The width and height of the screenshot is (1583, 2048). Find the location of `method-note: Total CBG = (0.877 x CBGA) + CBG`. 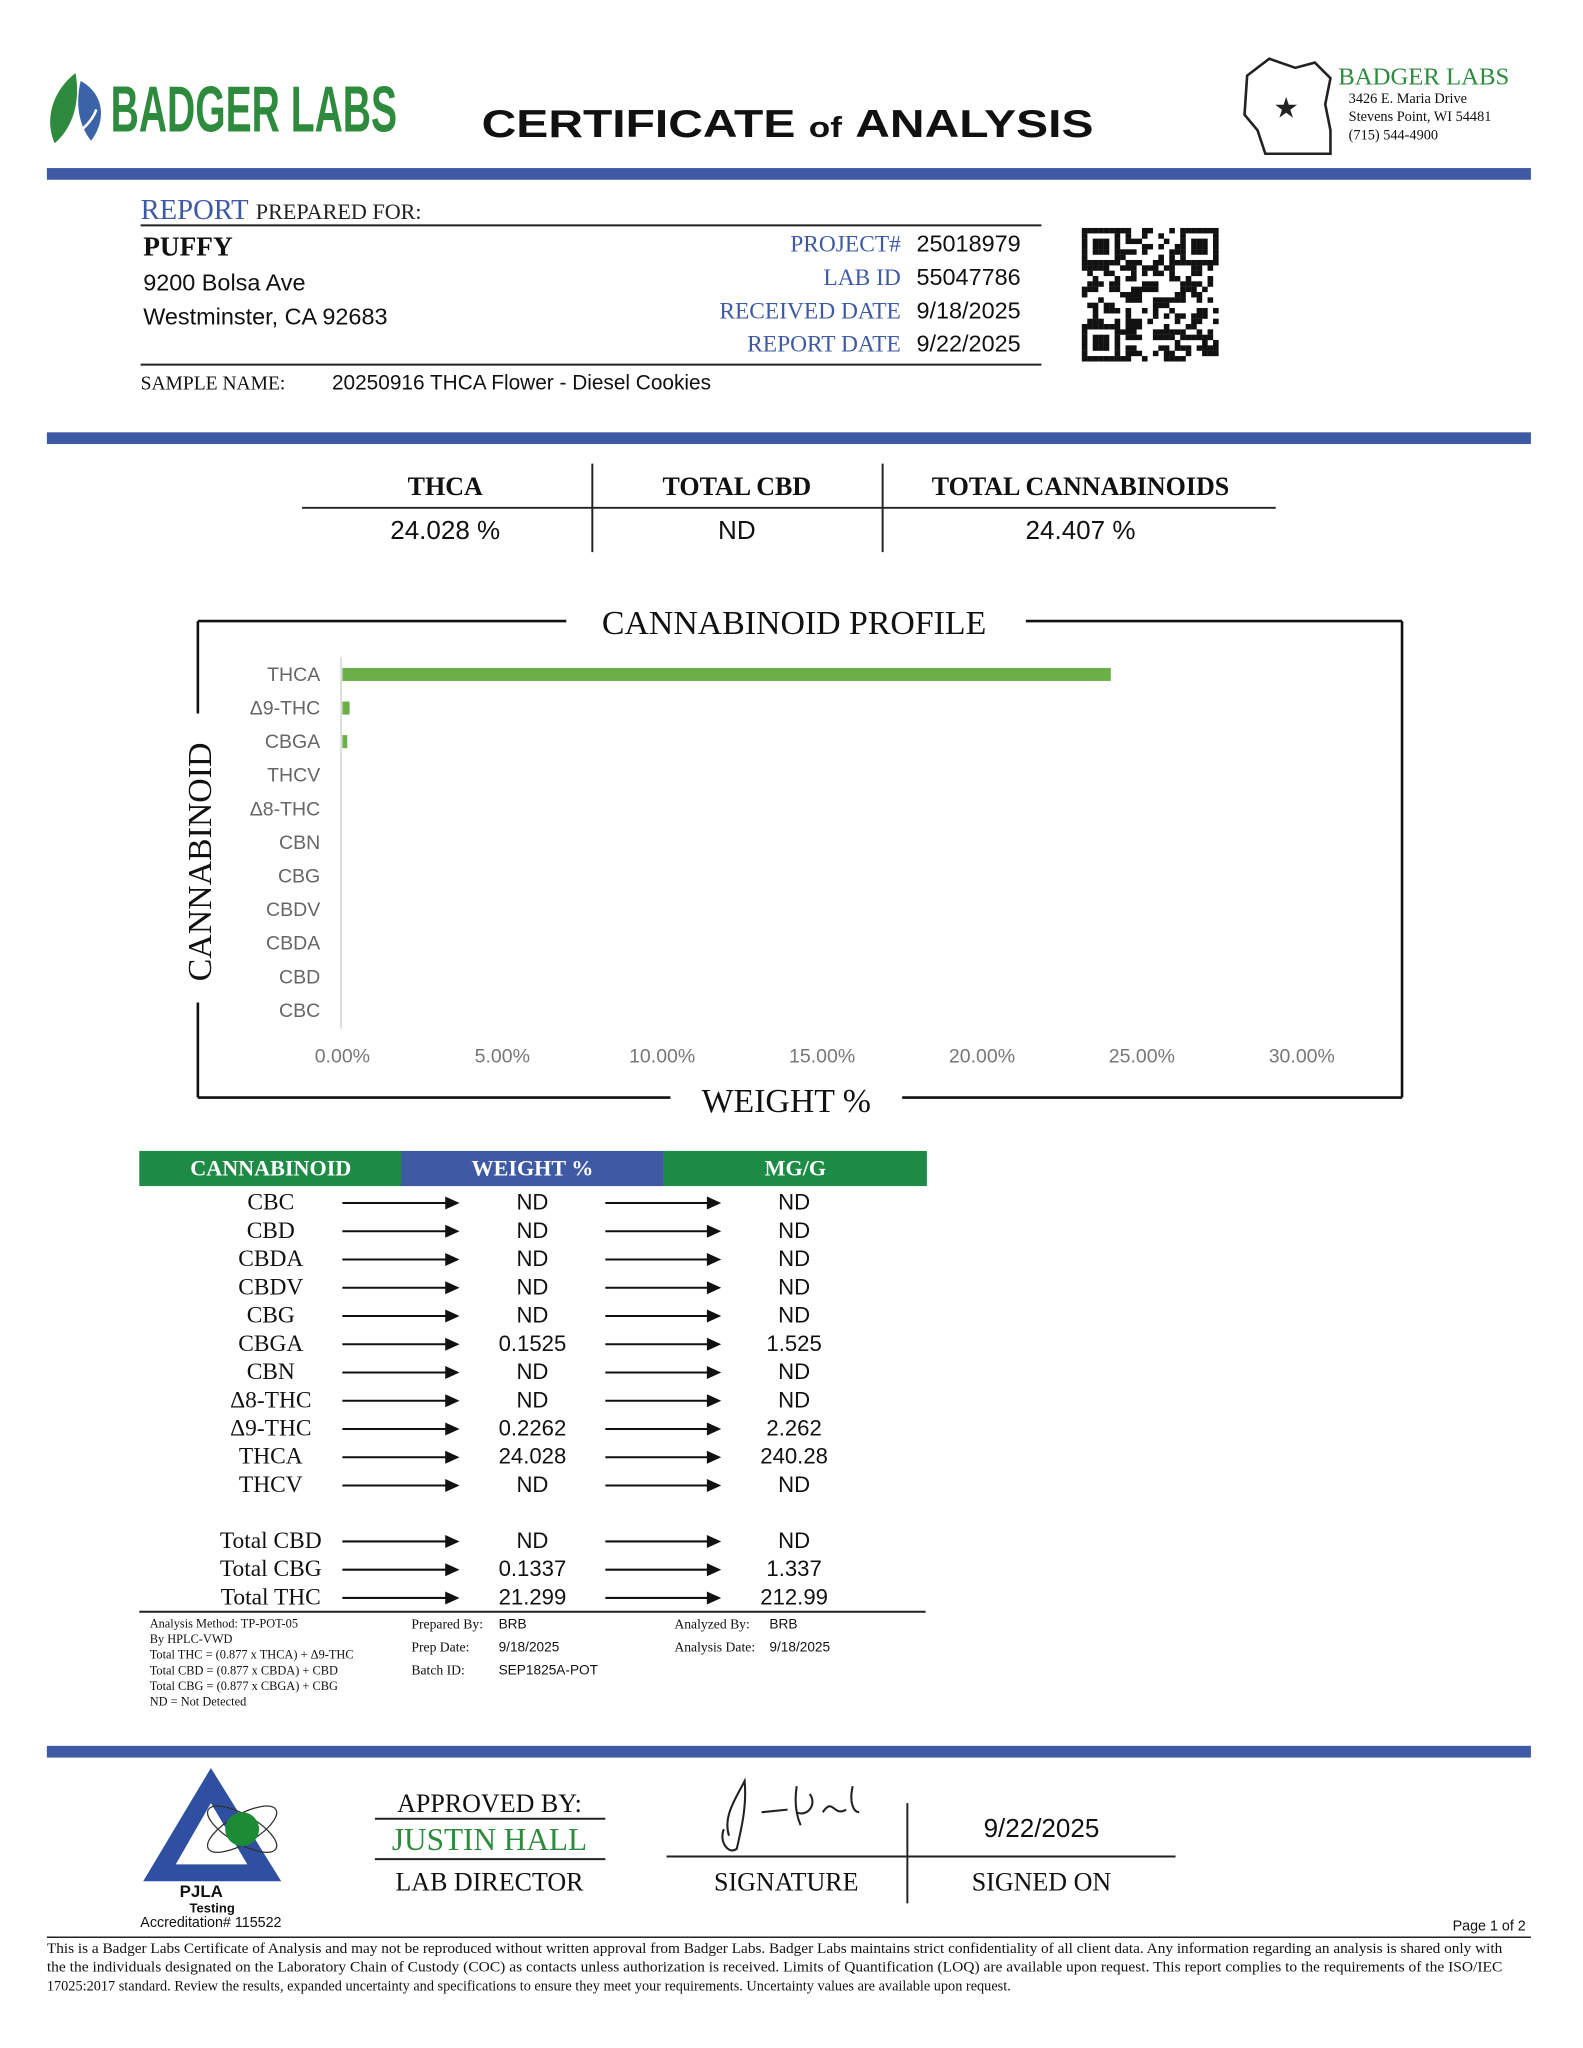

method-note: Total CBG = (0.877 x CBGA) + CBG is located at coordinates (244, 1686).